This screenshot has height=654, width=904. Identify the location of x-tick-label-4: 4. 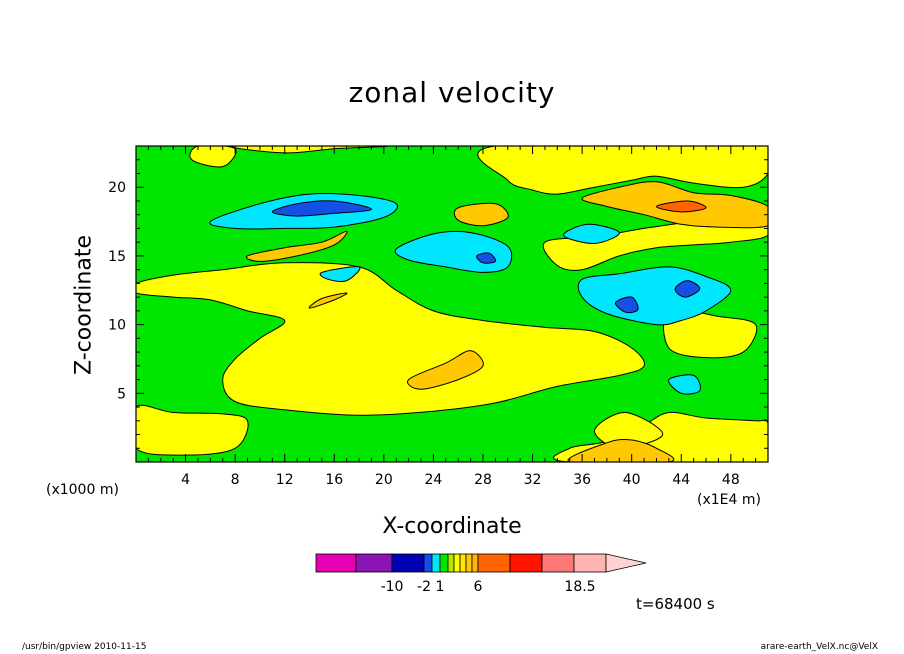
(185, 480).